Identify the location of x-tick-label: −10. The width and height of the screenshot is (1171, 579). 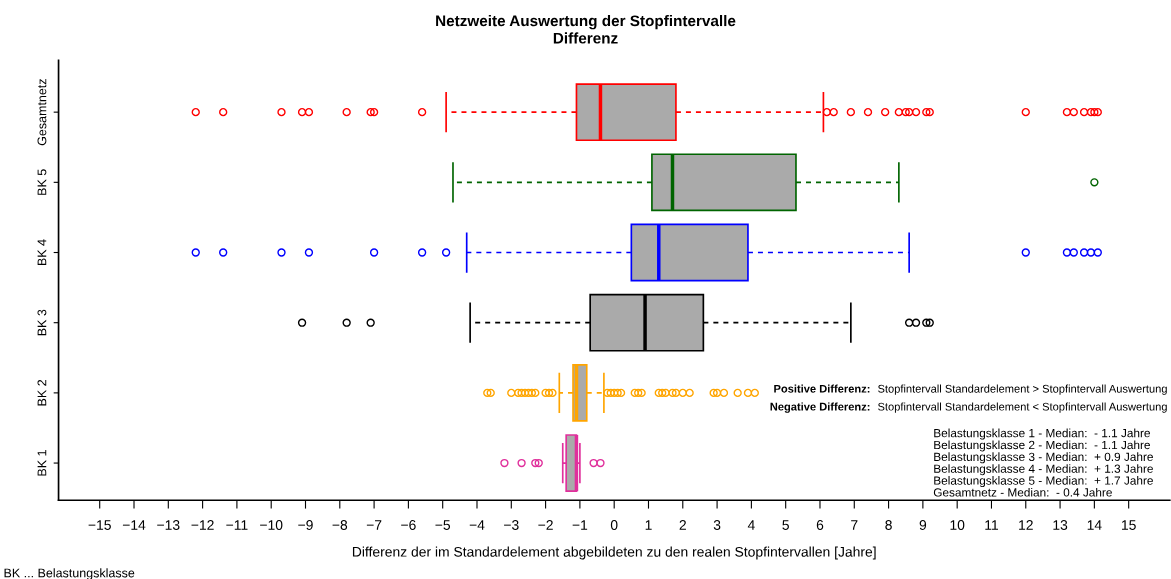
(271, 525).